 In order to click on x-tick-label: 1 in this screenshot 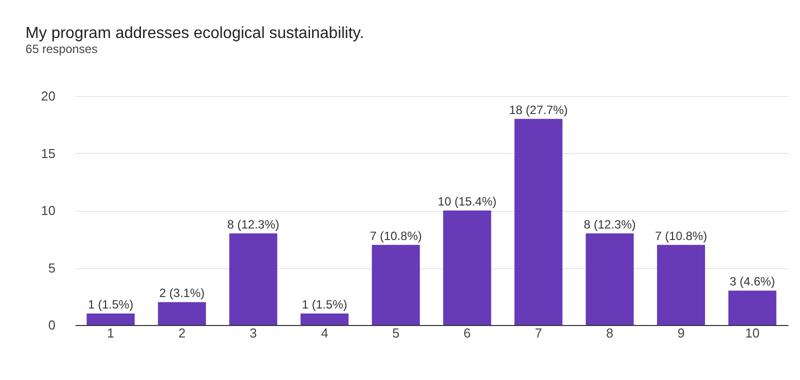, I will do `click(110, 333)`.